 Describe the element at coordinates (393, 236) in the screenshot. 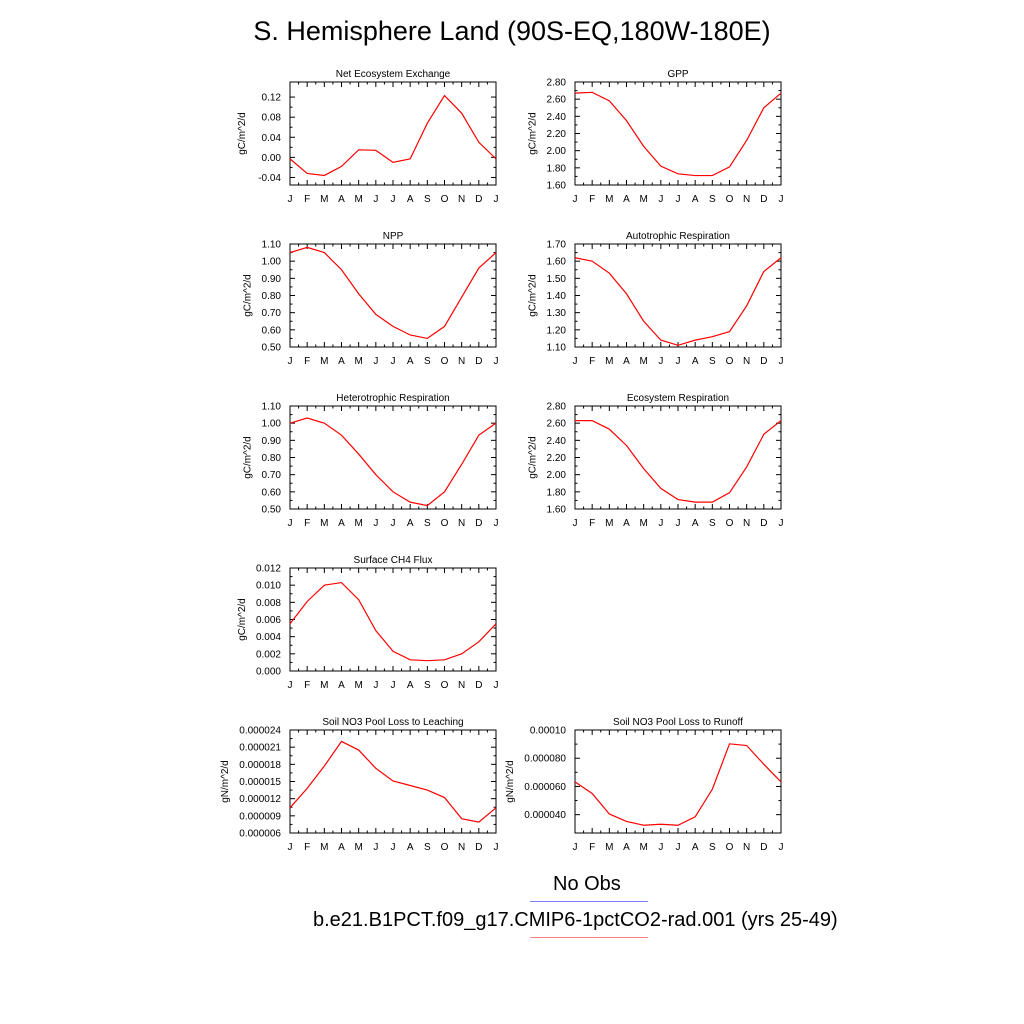

I see `panel-title: NPP` at that location.